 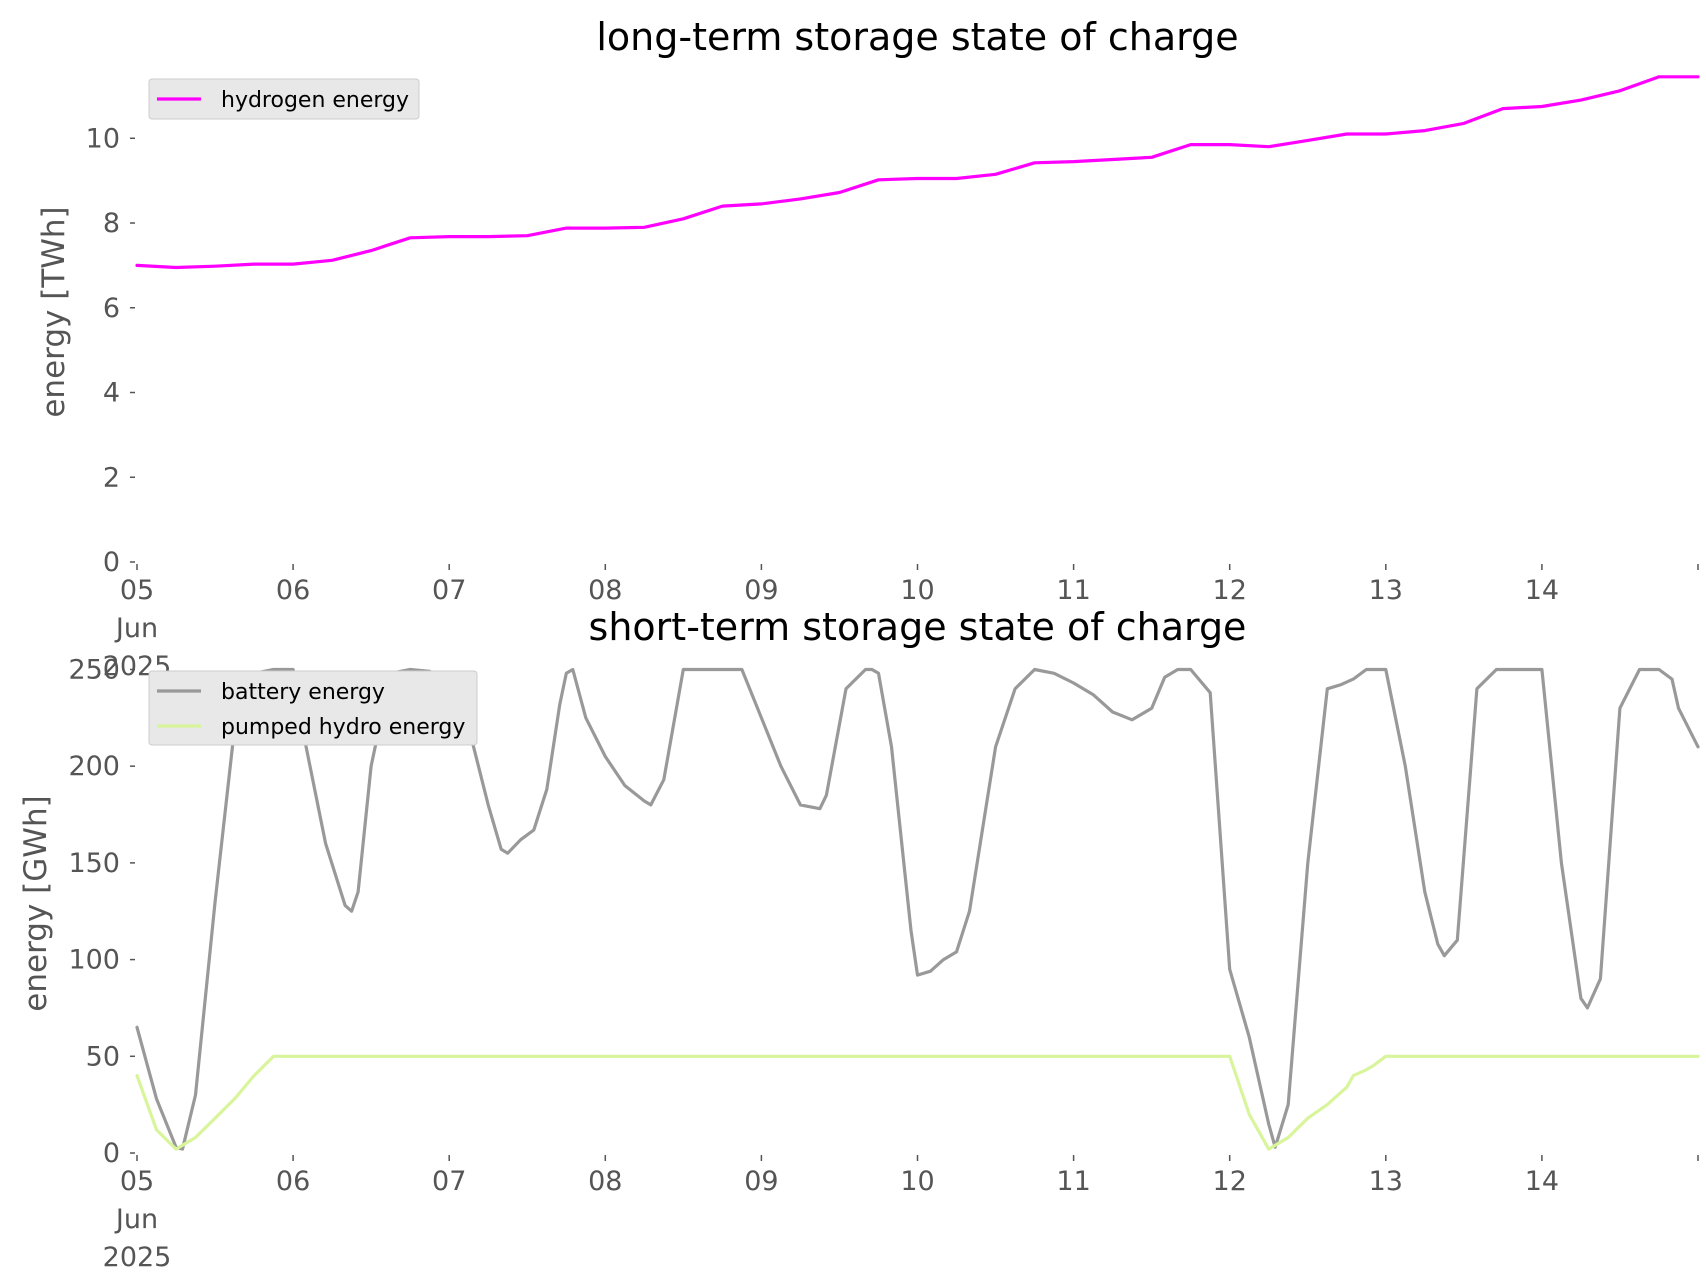 What do you see at coordinates (137, 1257) in the screenshot?
I see `x-tick-label: 2025` at bounding box center [137, 1257].